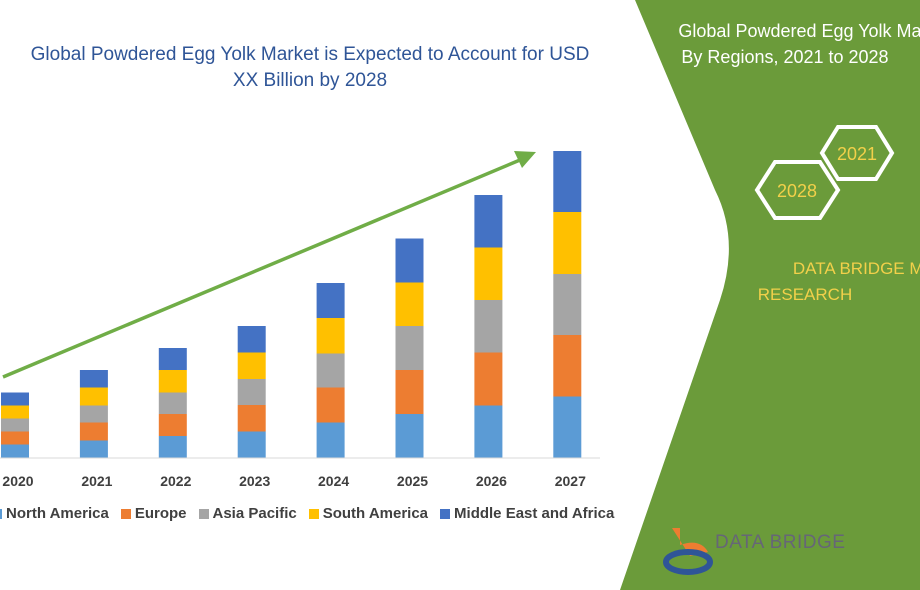  Describe the element at coordinates (251, 339) in the screenshot. I see `bar-2023-middle-east-and-africa` at that location.